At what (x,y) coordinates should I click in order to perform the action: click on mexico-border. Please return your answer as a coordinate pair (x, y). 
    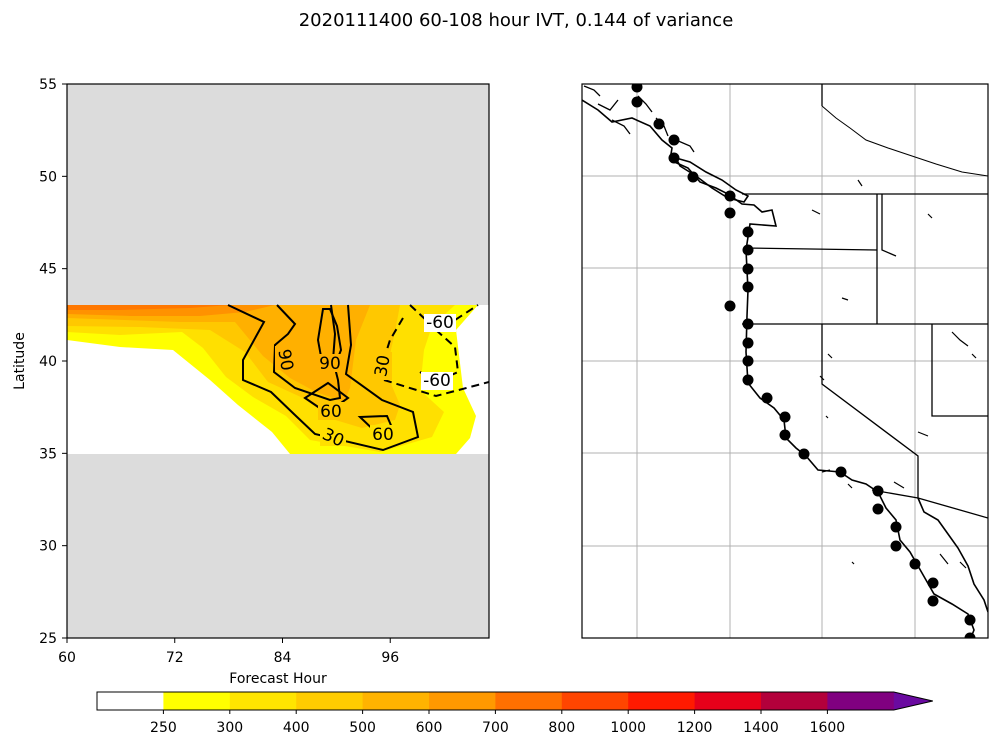
    Looking at the image, I should click on (929, 504).